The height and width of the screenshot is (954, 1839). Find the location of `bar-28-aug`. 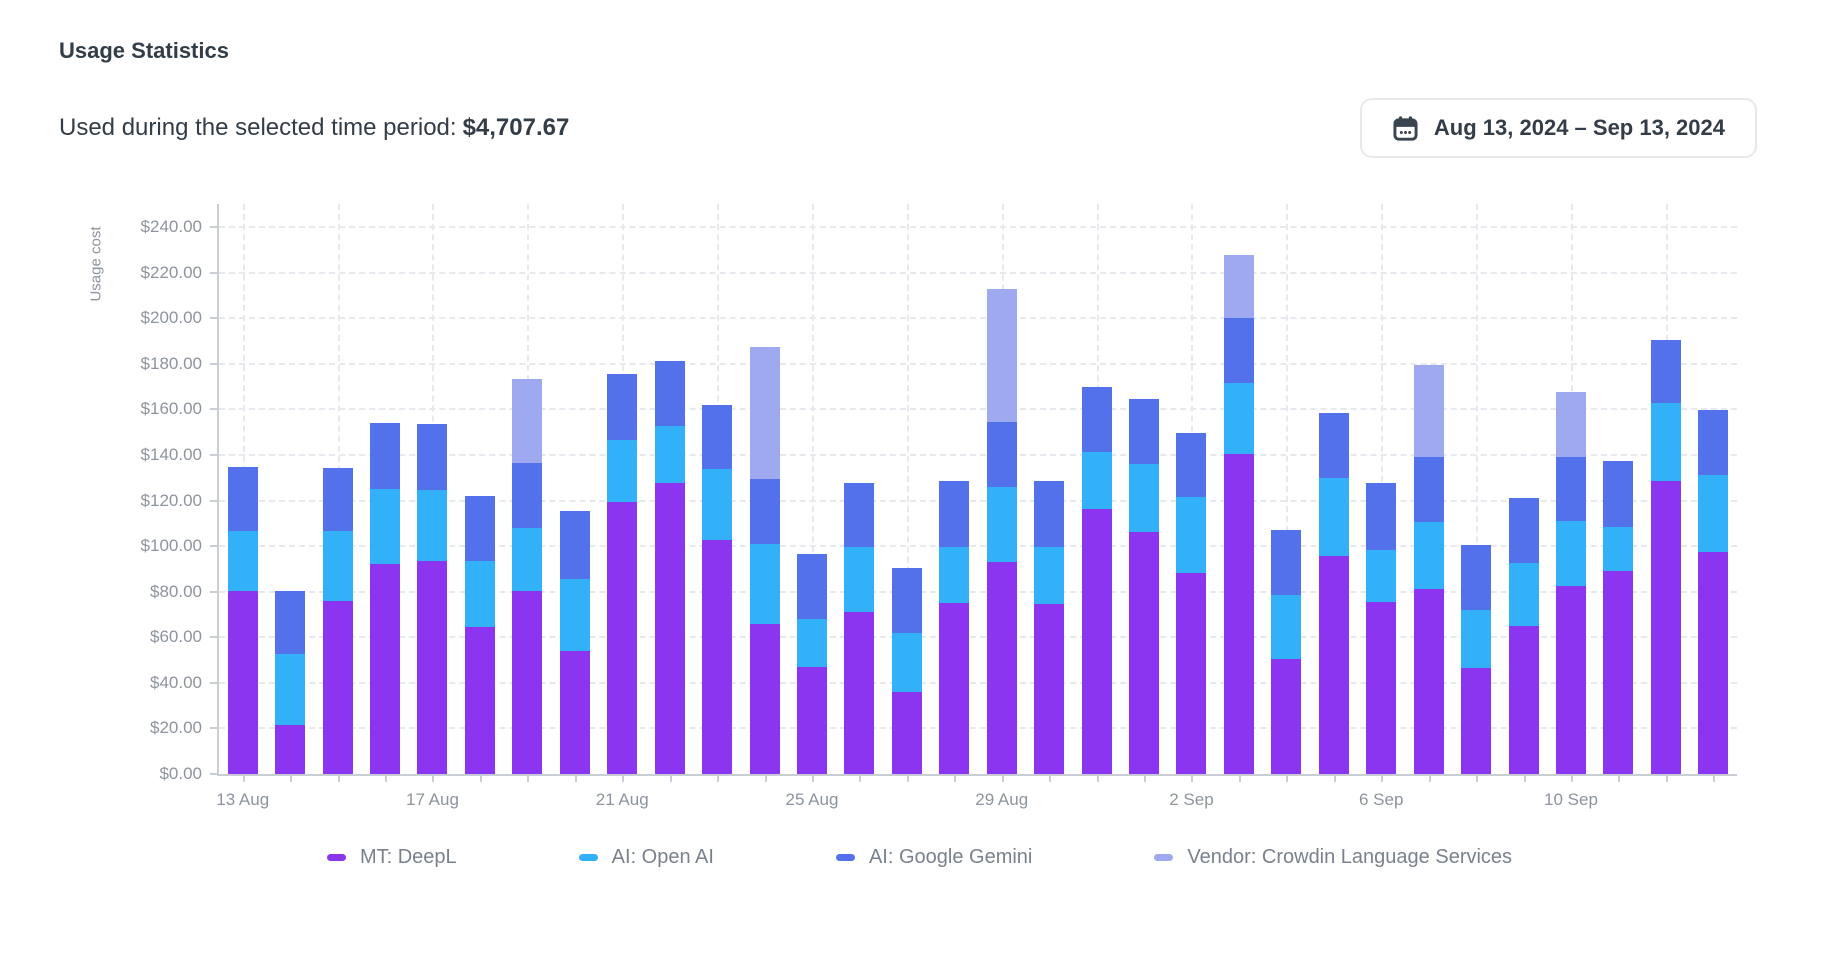

bar-28-aug is located at coordinates (954, 627).